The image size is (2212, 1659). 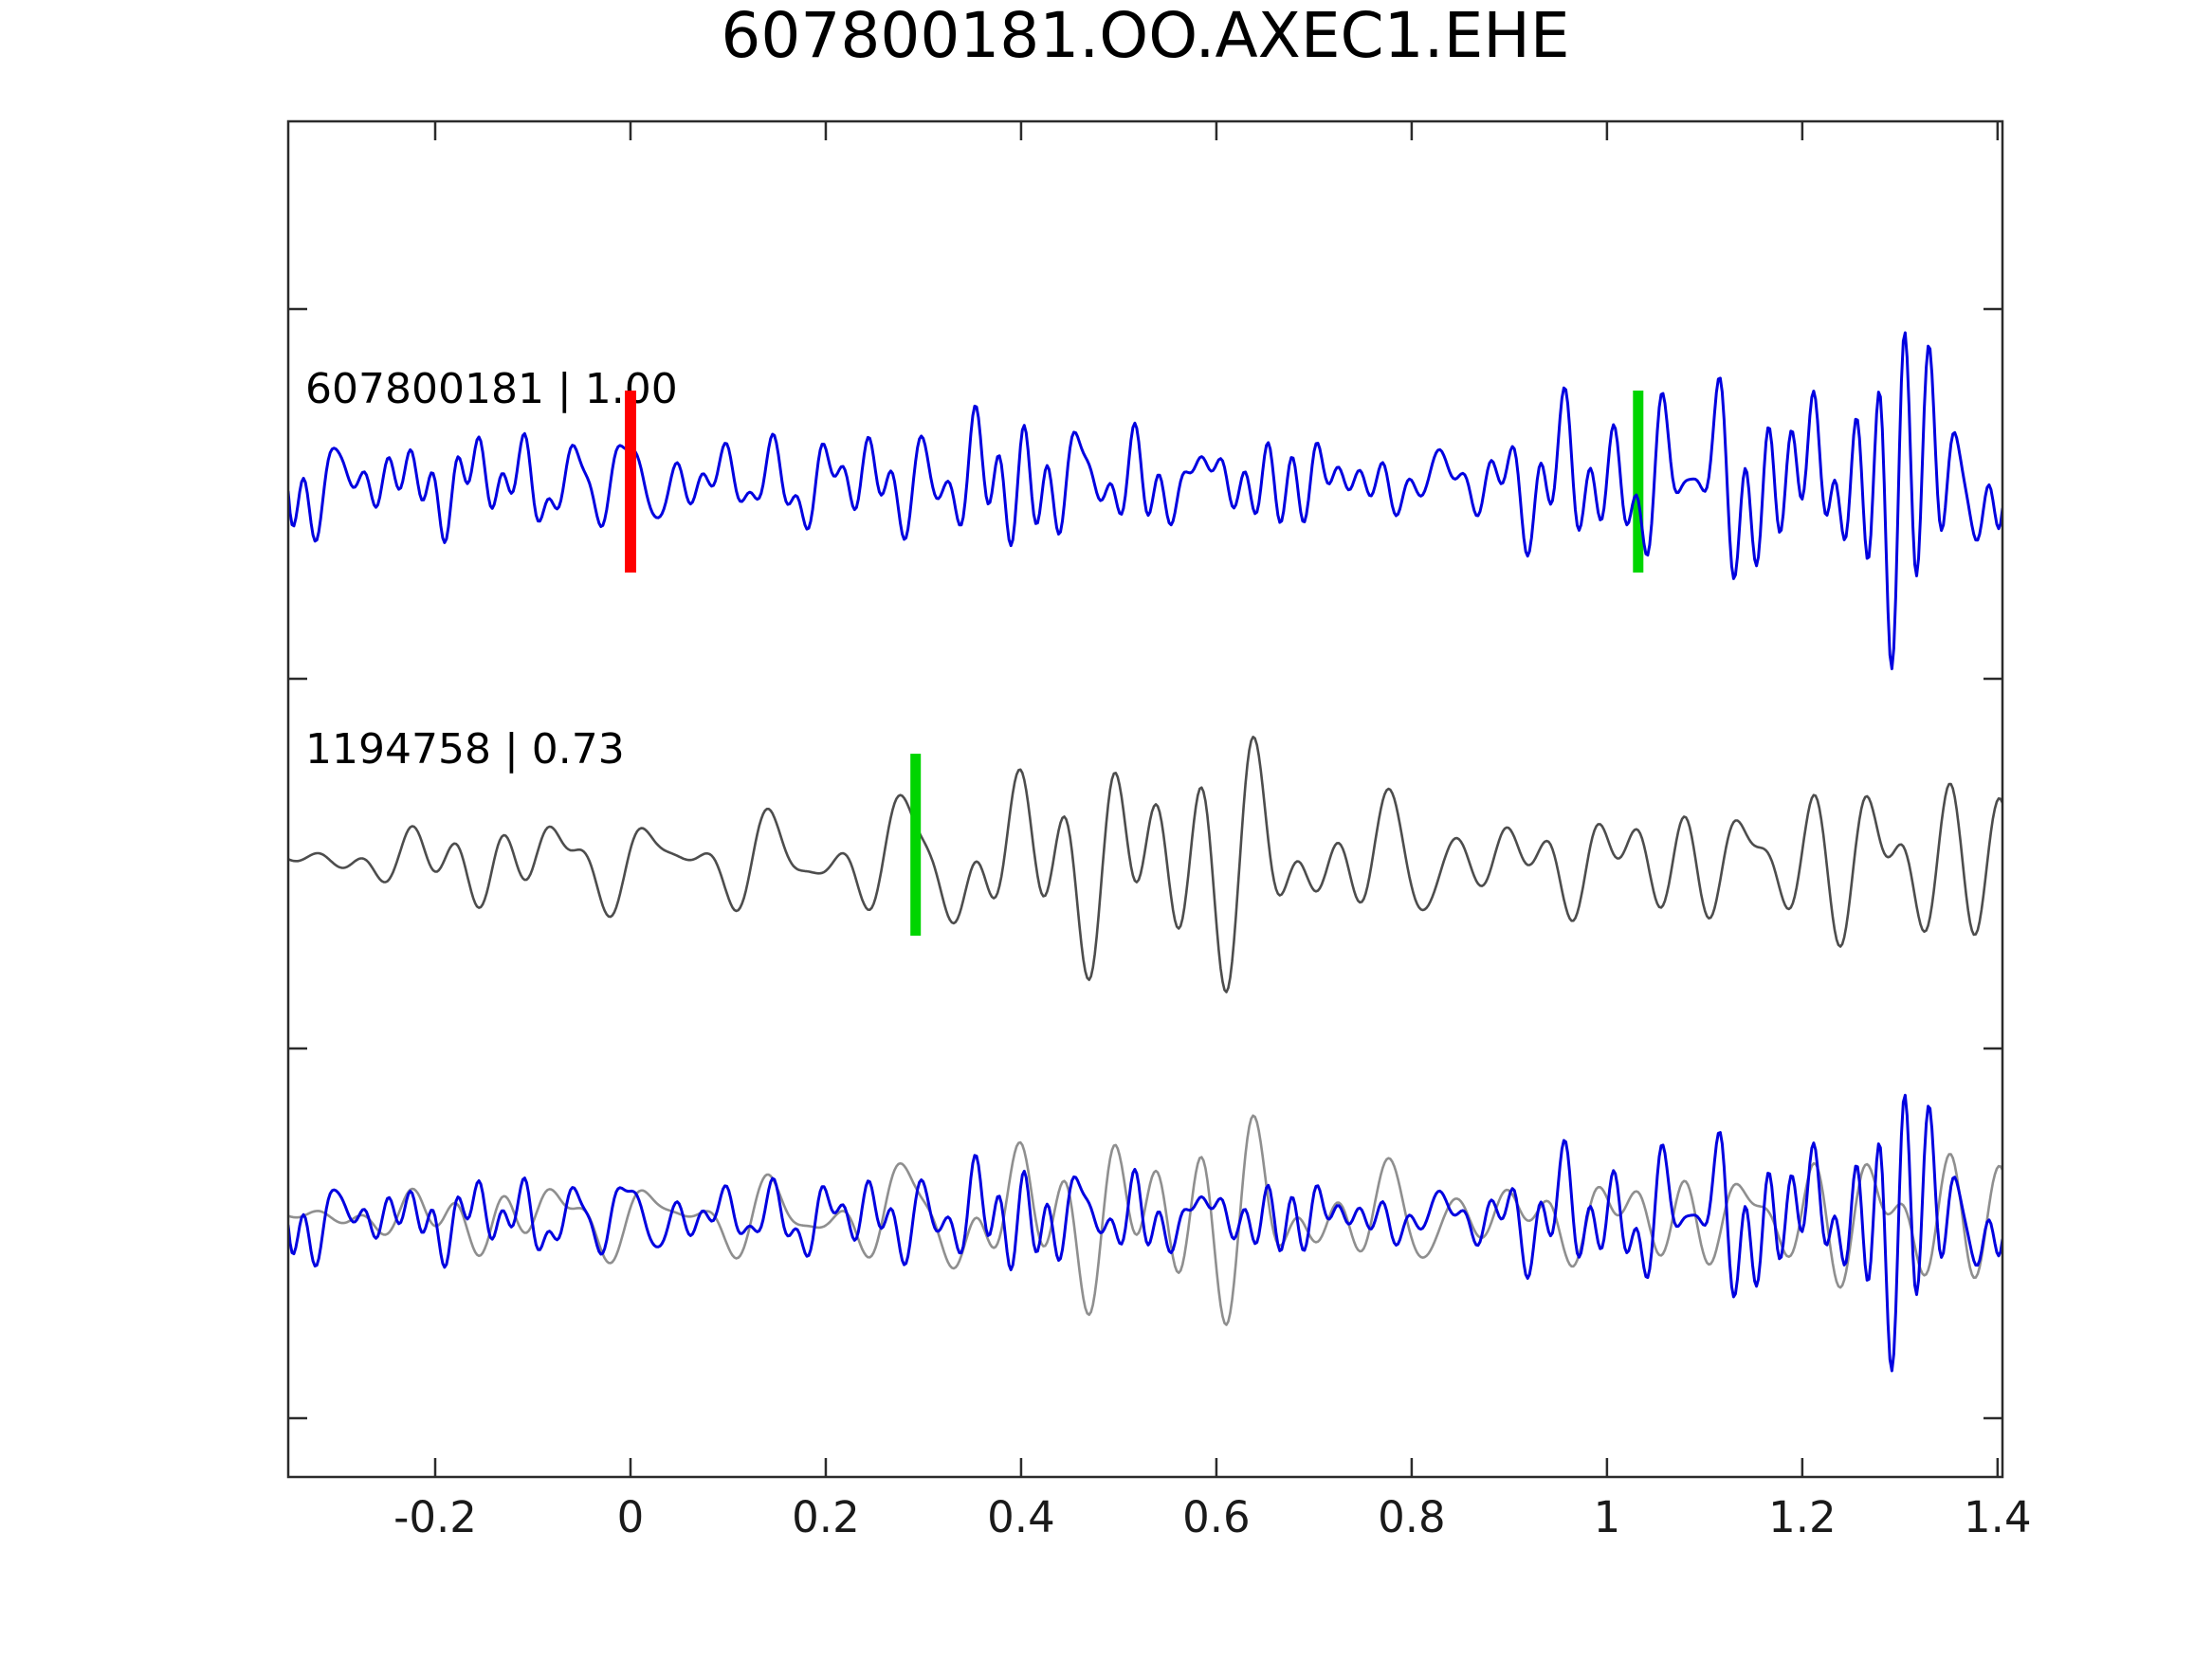 I want to click on x-tick-label: 1.2, so click(x=1802, y=1517).